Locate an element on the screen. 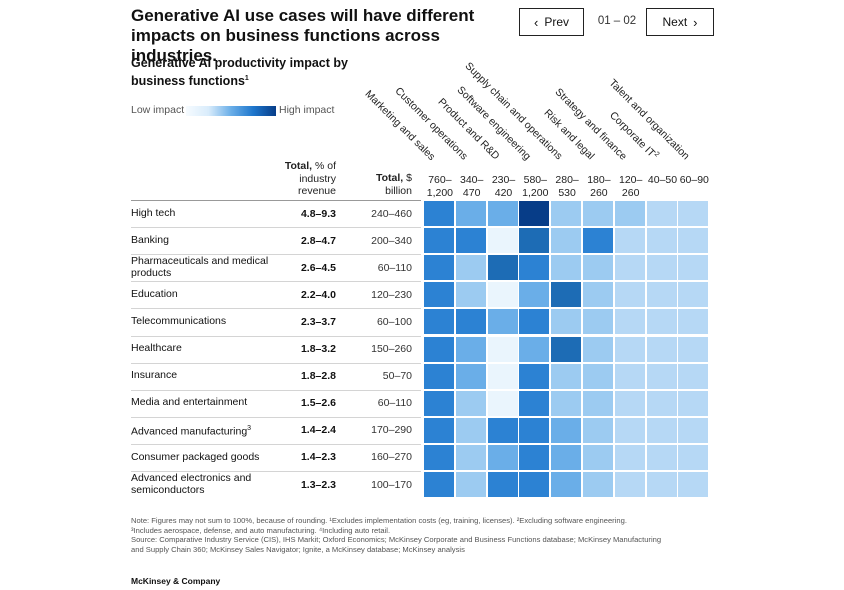  industry-percent: 2.2–4.0 is located at coordinates (318, 294).